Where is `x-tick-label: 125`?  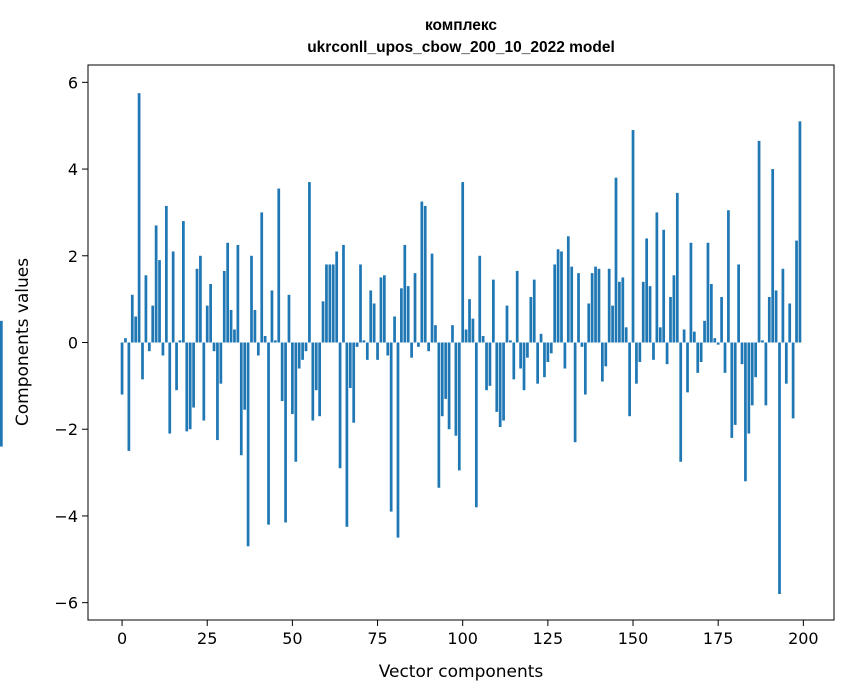
x-tick-label: 125 is located at coordinates (548, 638).